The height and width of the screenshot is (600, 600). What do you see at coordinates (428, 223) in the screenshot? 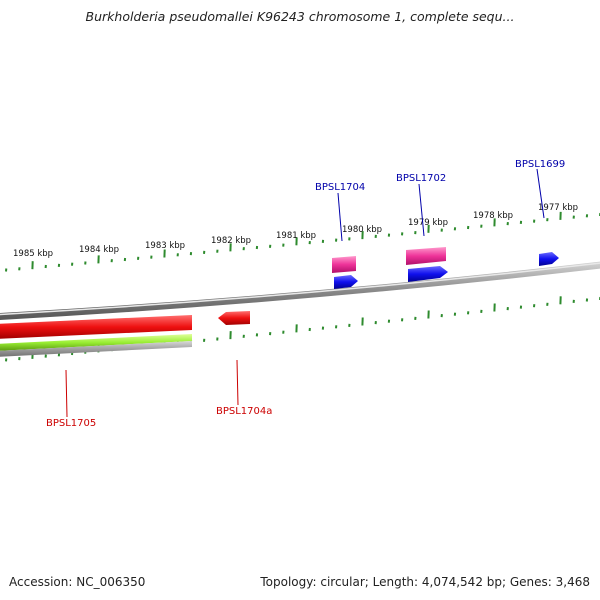
I see `scale-label-1979: 1979 kbp` at bounding box center [428, 223].